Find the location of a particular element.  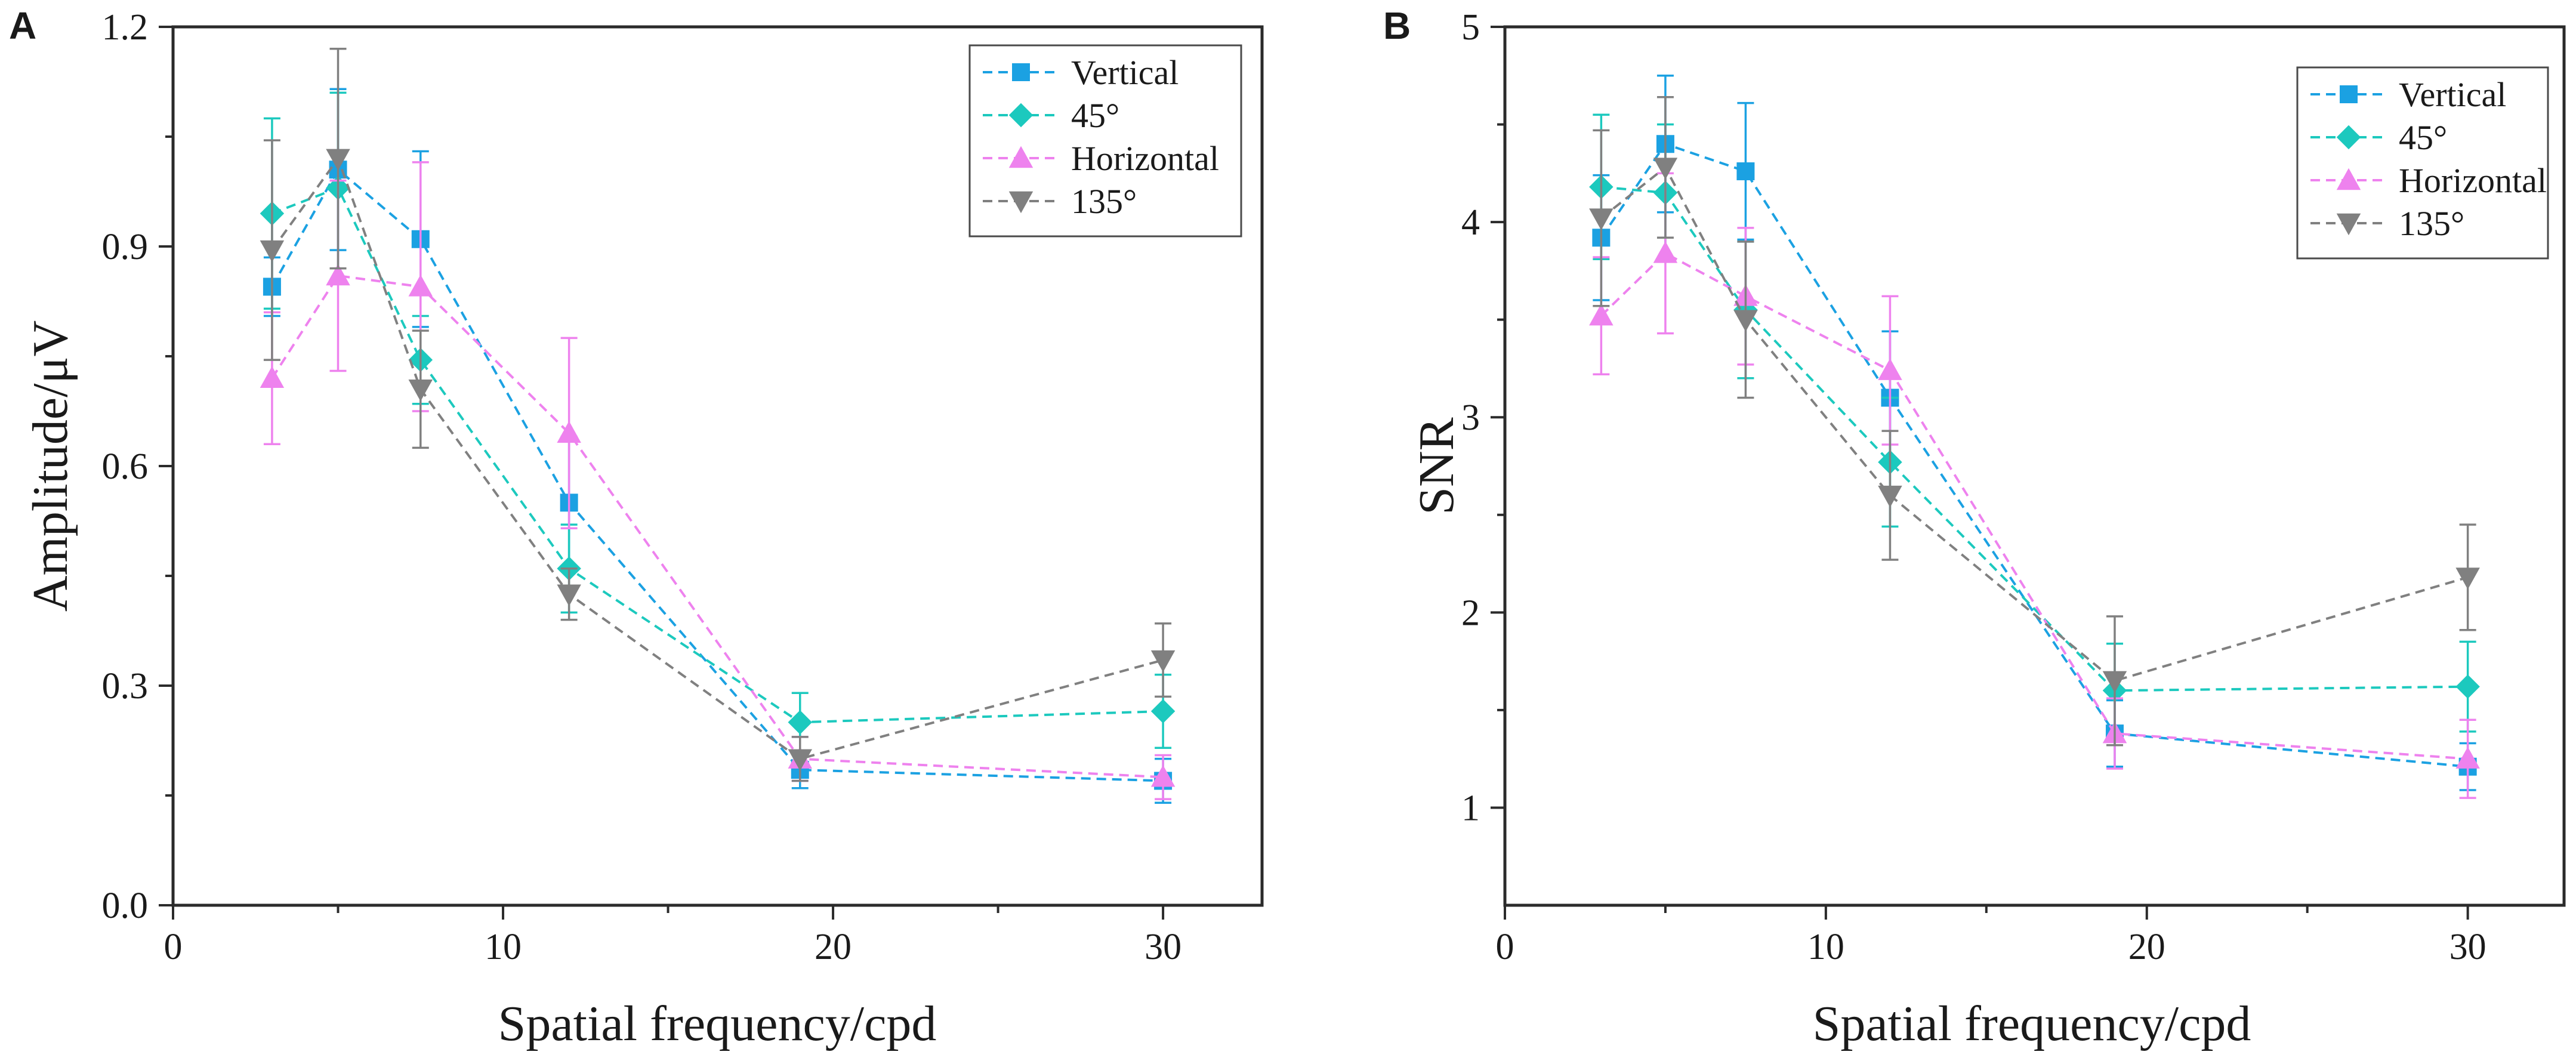

panel-b-legend-entries: Vertical 45° Horizontal 135° is located at coordinates (2429, 159).